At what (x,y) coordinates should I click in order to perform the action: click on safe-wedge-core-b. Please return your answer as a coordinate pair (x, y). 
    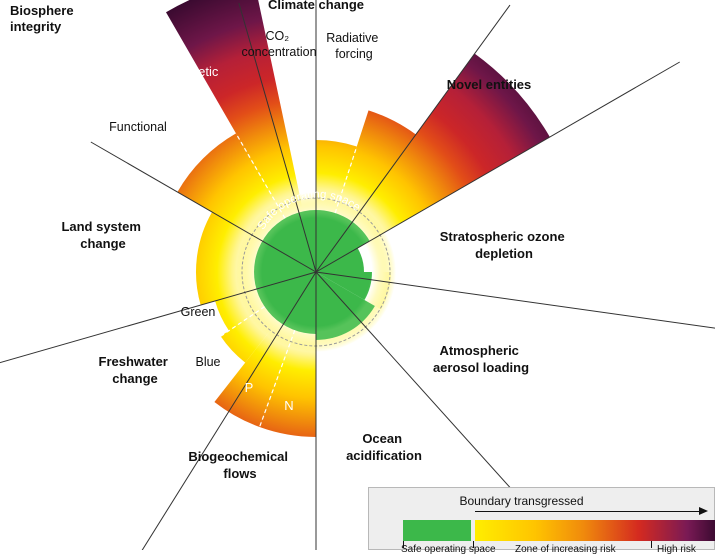
    Looking at the image, I should click on (285, 272).